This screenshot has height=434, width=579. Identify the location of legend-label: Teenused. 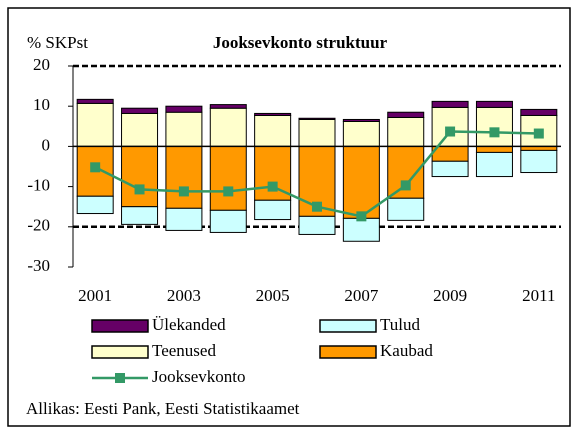
(184, 350).